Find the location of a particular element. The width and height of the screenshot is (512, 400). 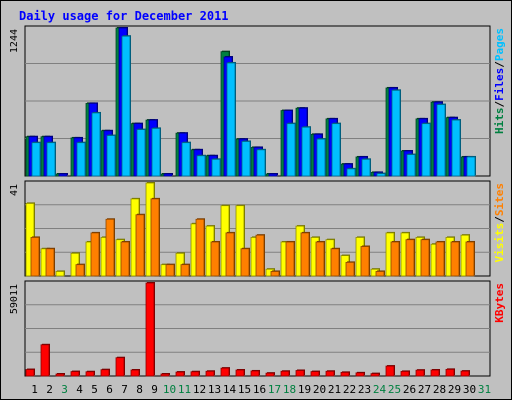

day-label-16: 16 is located at coordinates (259, 389).